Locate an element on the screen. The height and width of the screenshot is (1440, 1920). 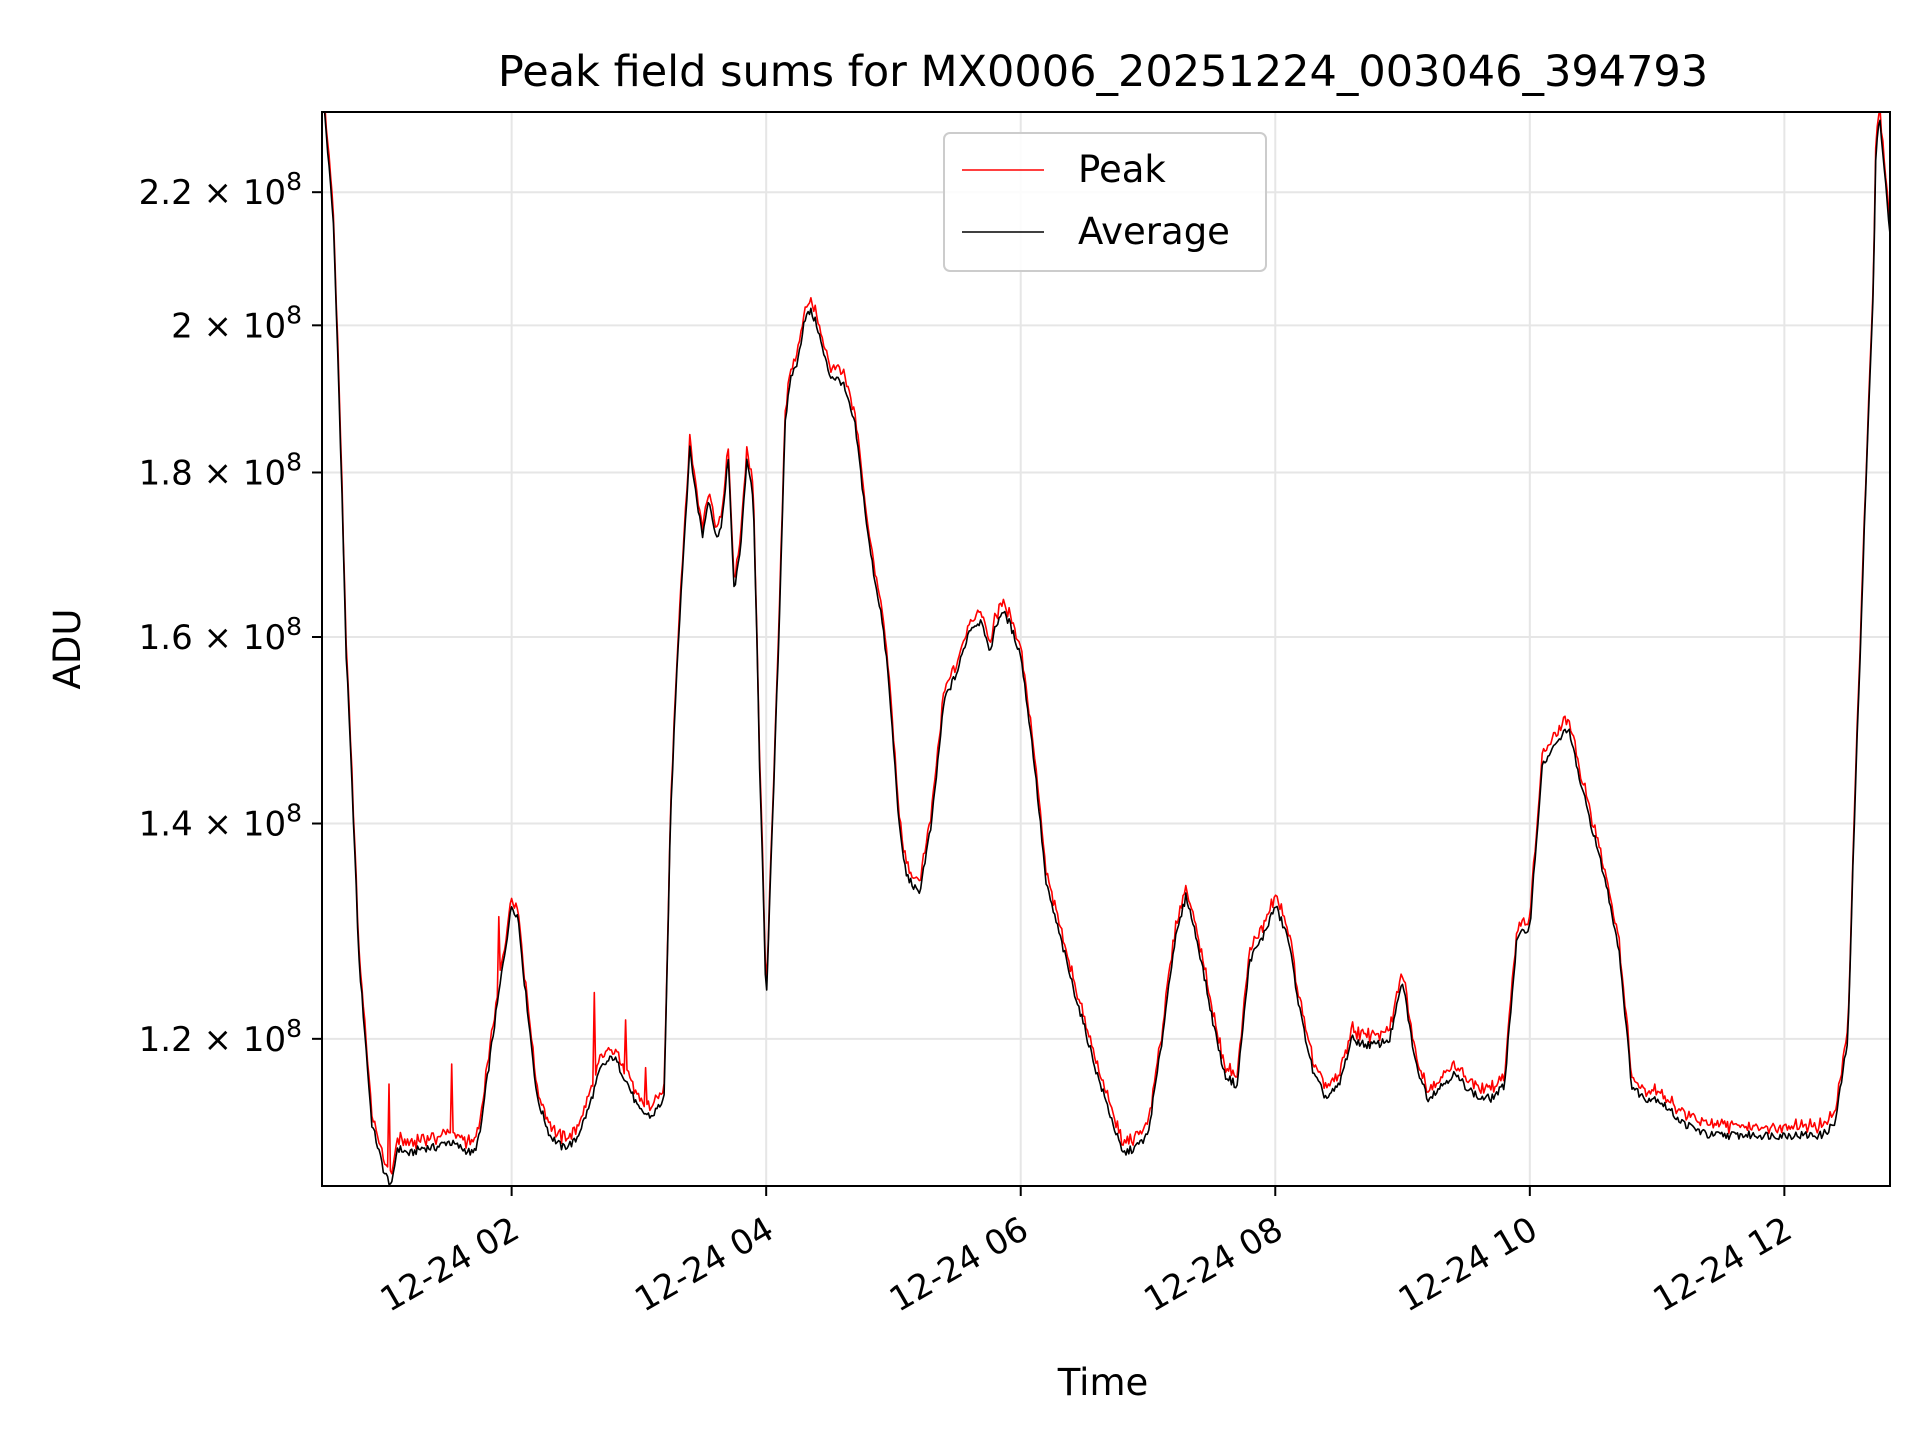
y-tick-label: 2 × 108 is located at coordinates (236, 323).